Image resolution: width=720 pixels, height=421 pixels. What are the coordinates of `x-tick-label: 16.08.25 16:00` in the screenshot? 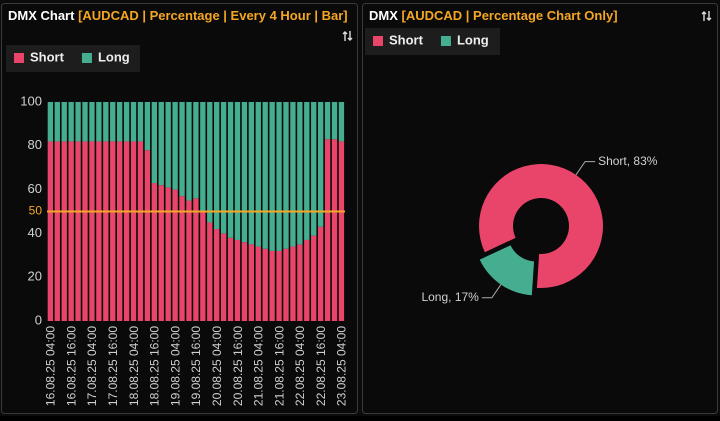 It's located at (71, 366).